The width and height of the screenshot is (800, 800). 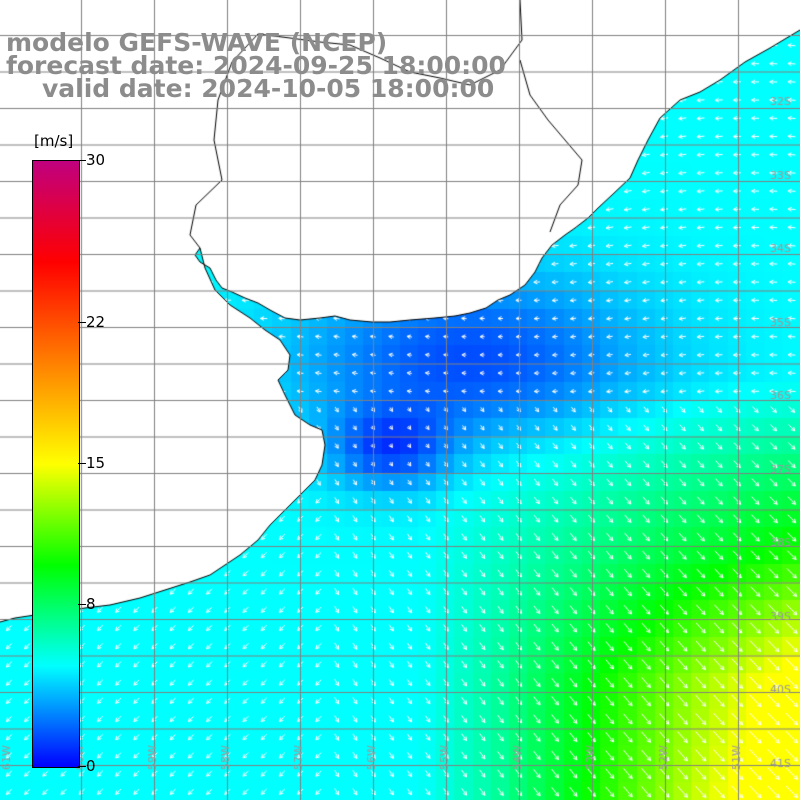 What do you see at coordinates (96, 160) in the screenshot?
I see `colorbar-label: 30` at bounding box center [96, 160].